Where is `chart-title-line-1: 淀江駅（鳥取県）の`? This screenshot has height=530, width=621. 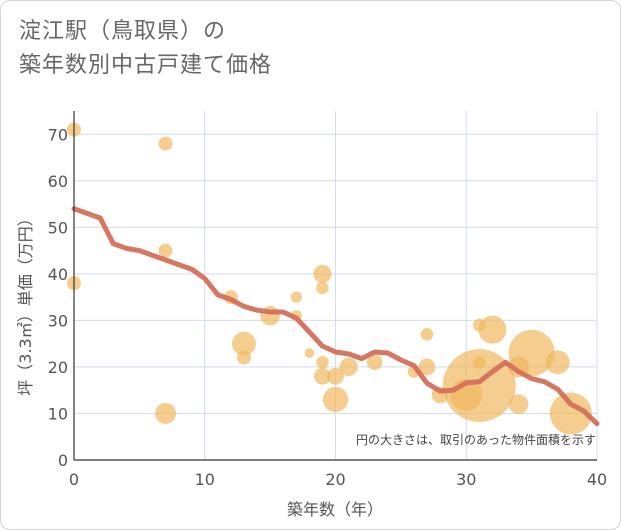
chart-title-line-1: 淀江駅（鳥取県）の is located at coordinates (123, 31).